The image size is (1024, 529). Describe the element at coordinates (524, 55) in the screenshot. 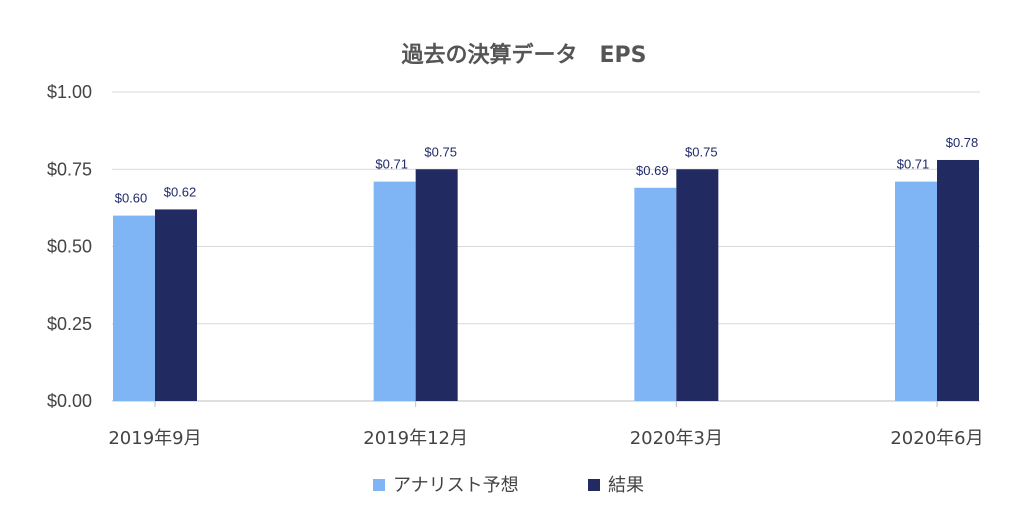

I see `chart-title: 過去の決算データ EPS` at that location.